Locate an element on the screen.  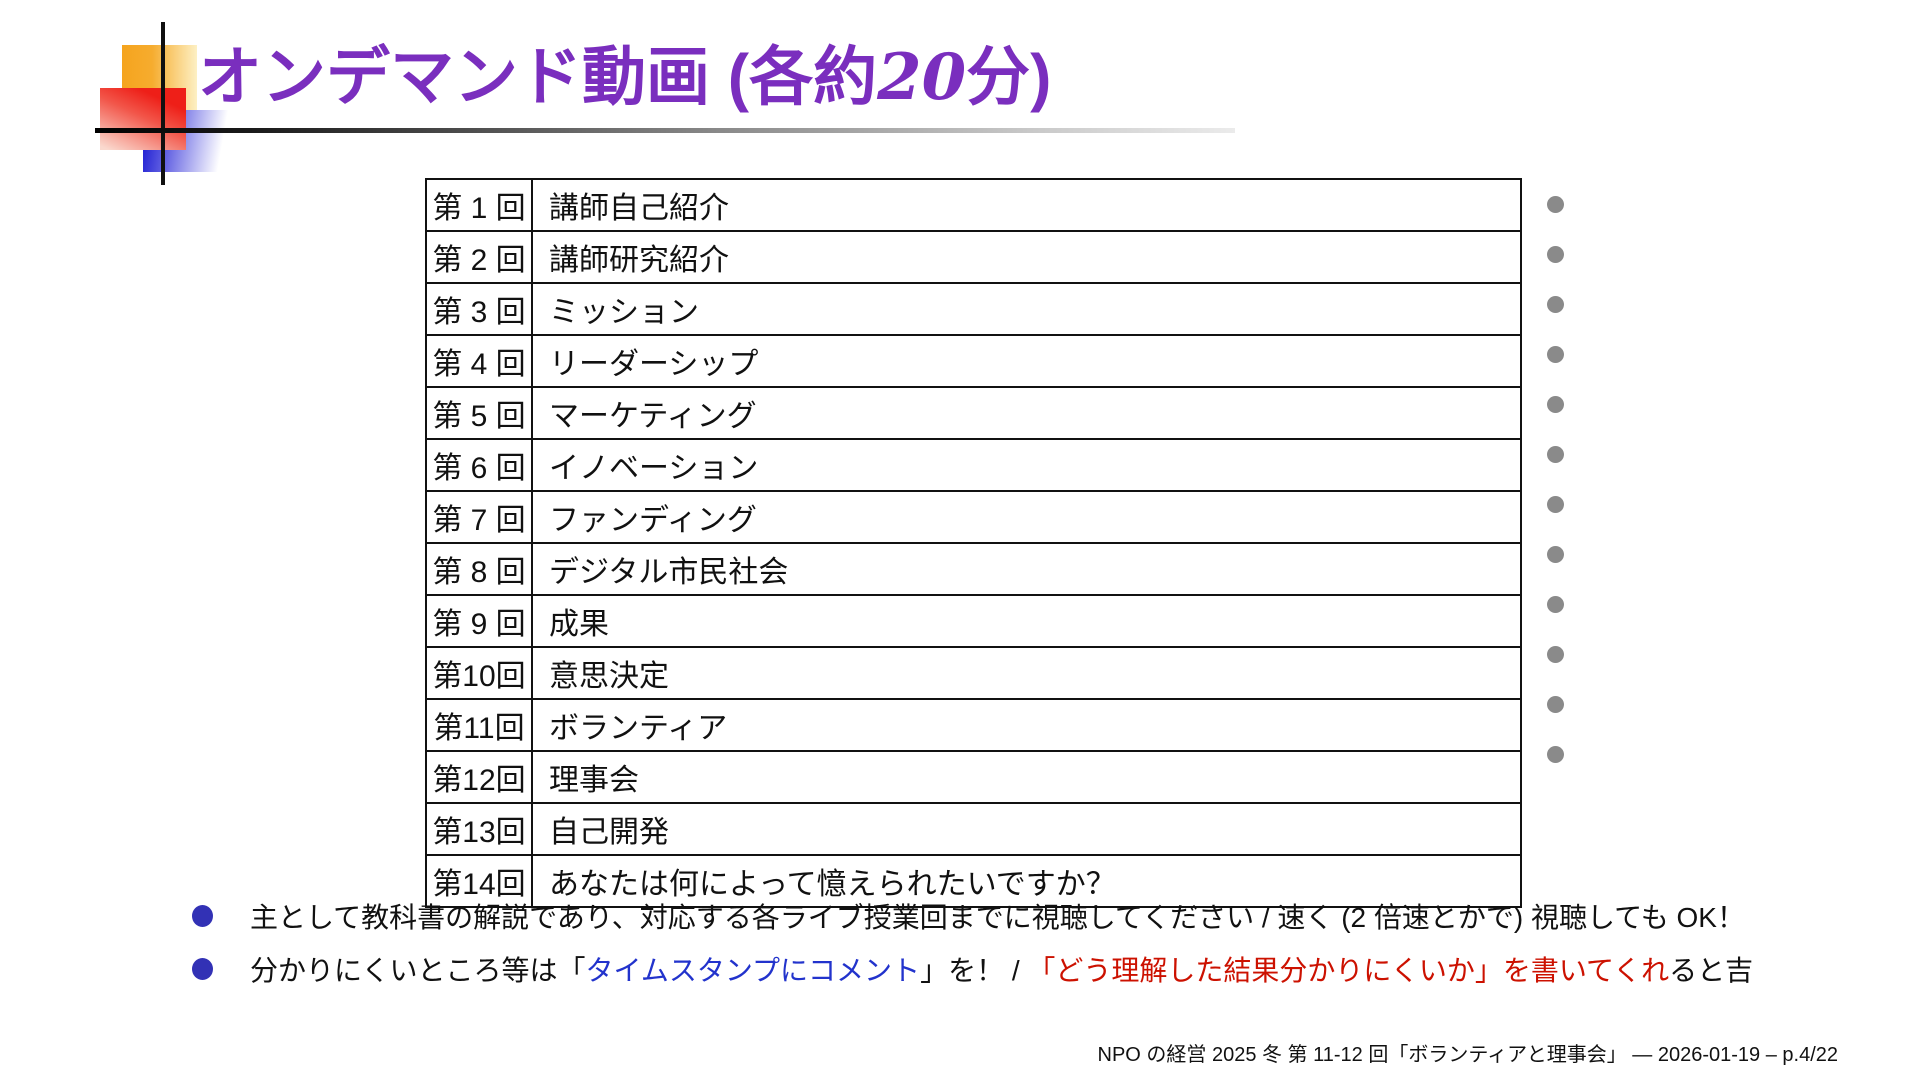
row-number-cell: 第13回 is located at coordinates (479, 829).